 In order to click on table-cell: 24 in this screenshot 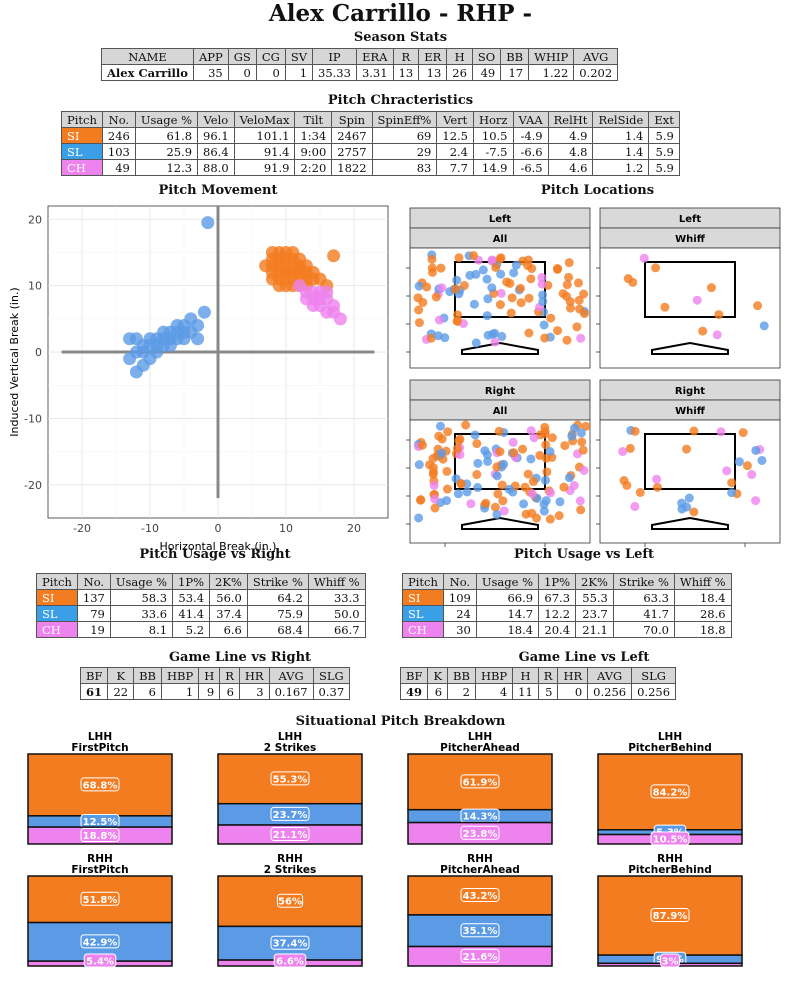, I will do `click(459, 613)`.